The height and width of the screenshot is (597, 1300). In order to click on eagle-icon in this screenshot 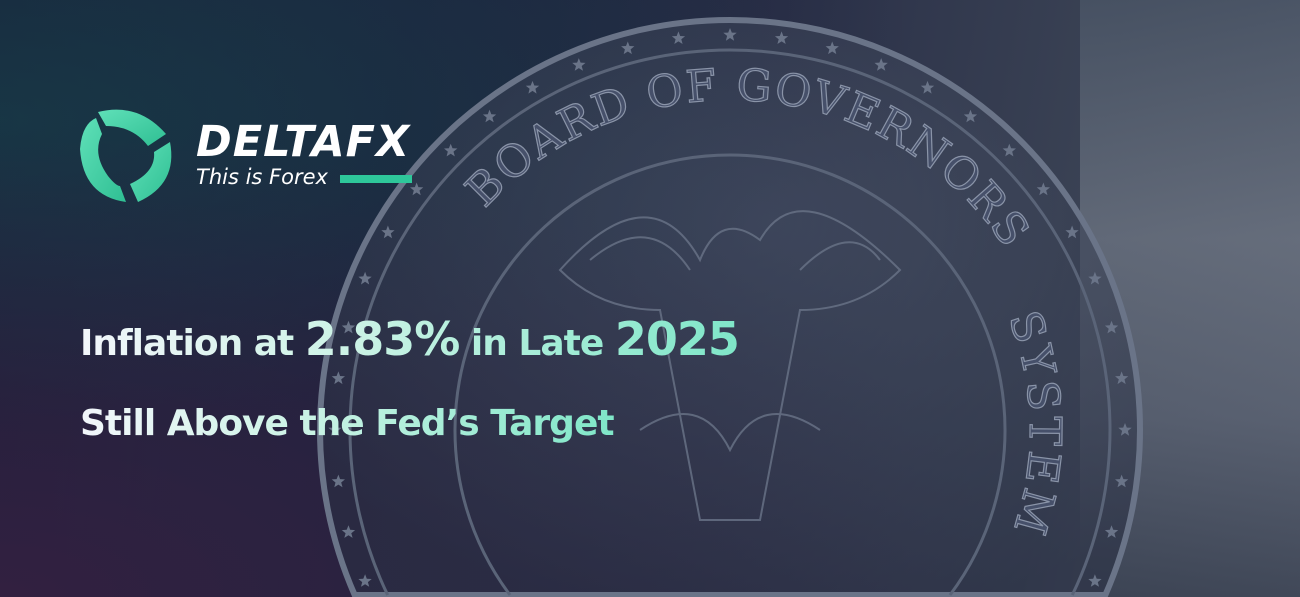, I will do `click(730, 365)`.